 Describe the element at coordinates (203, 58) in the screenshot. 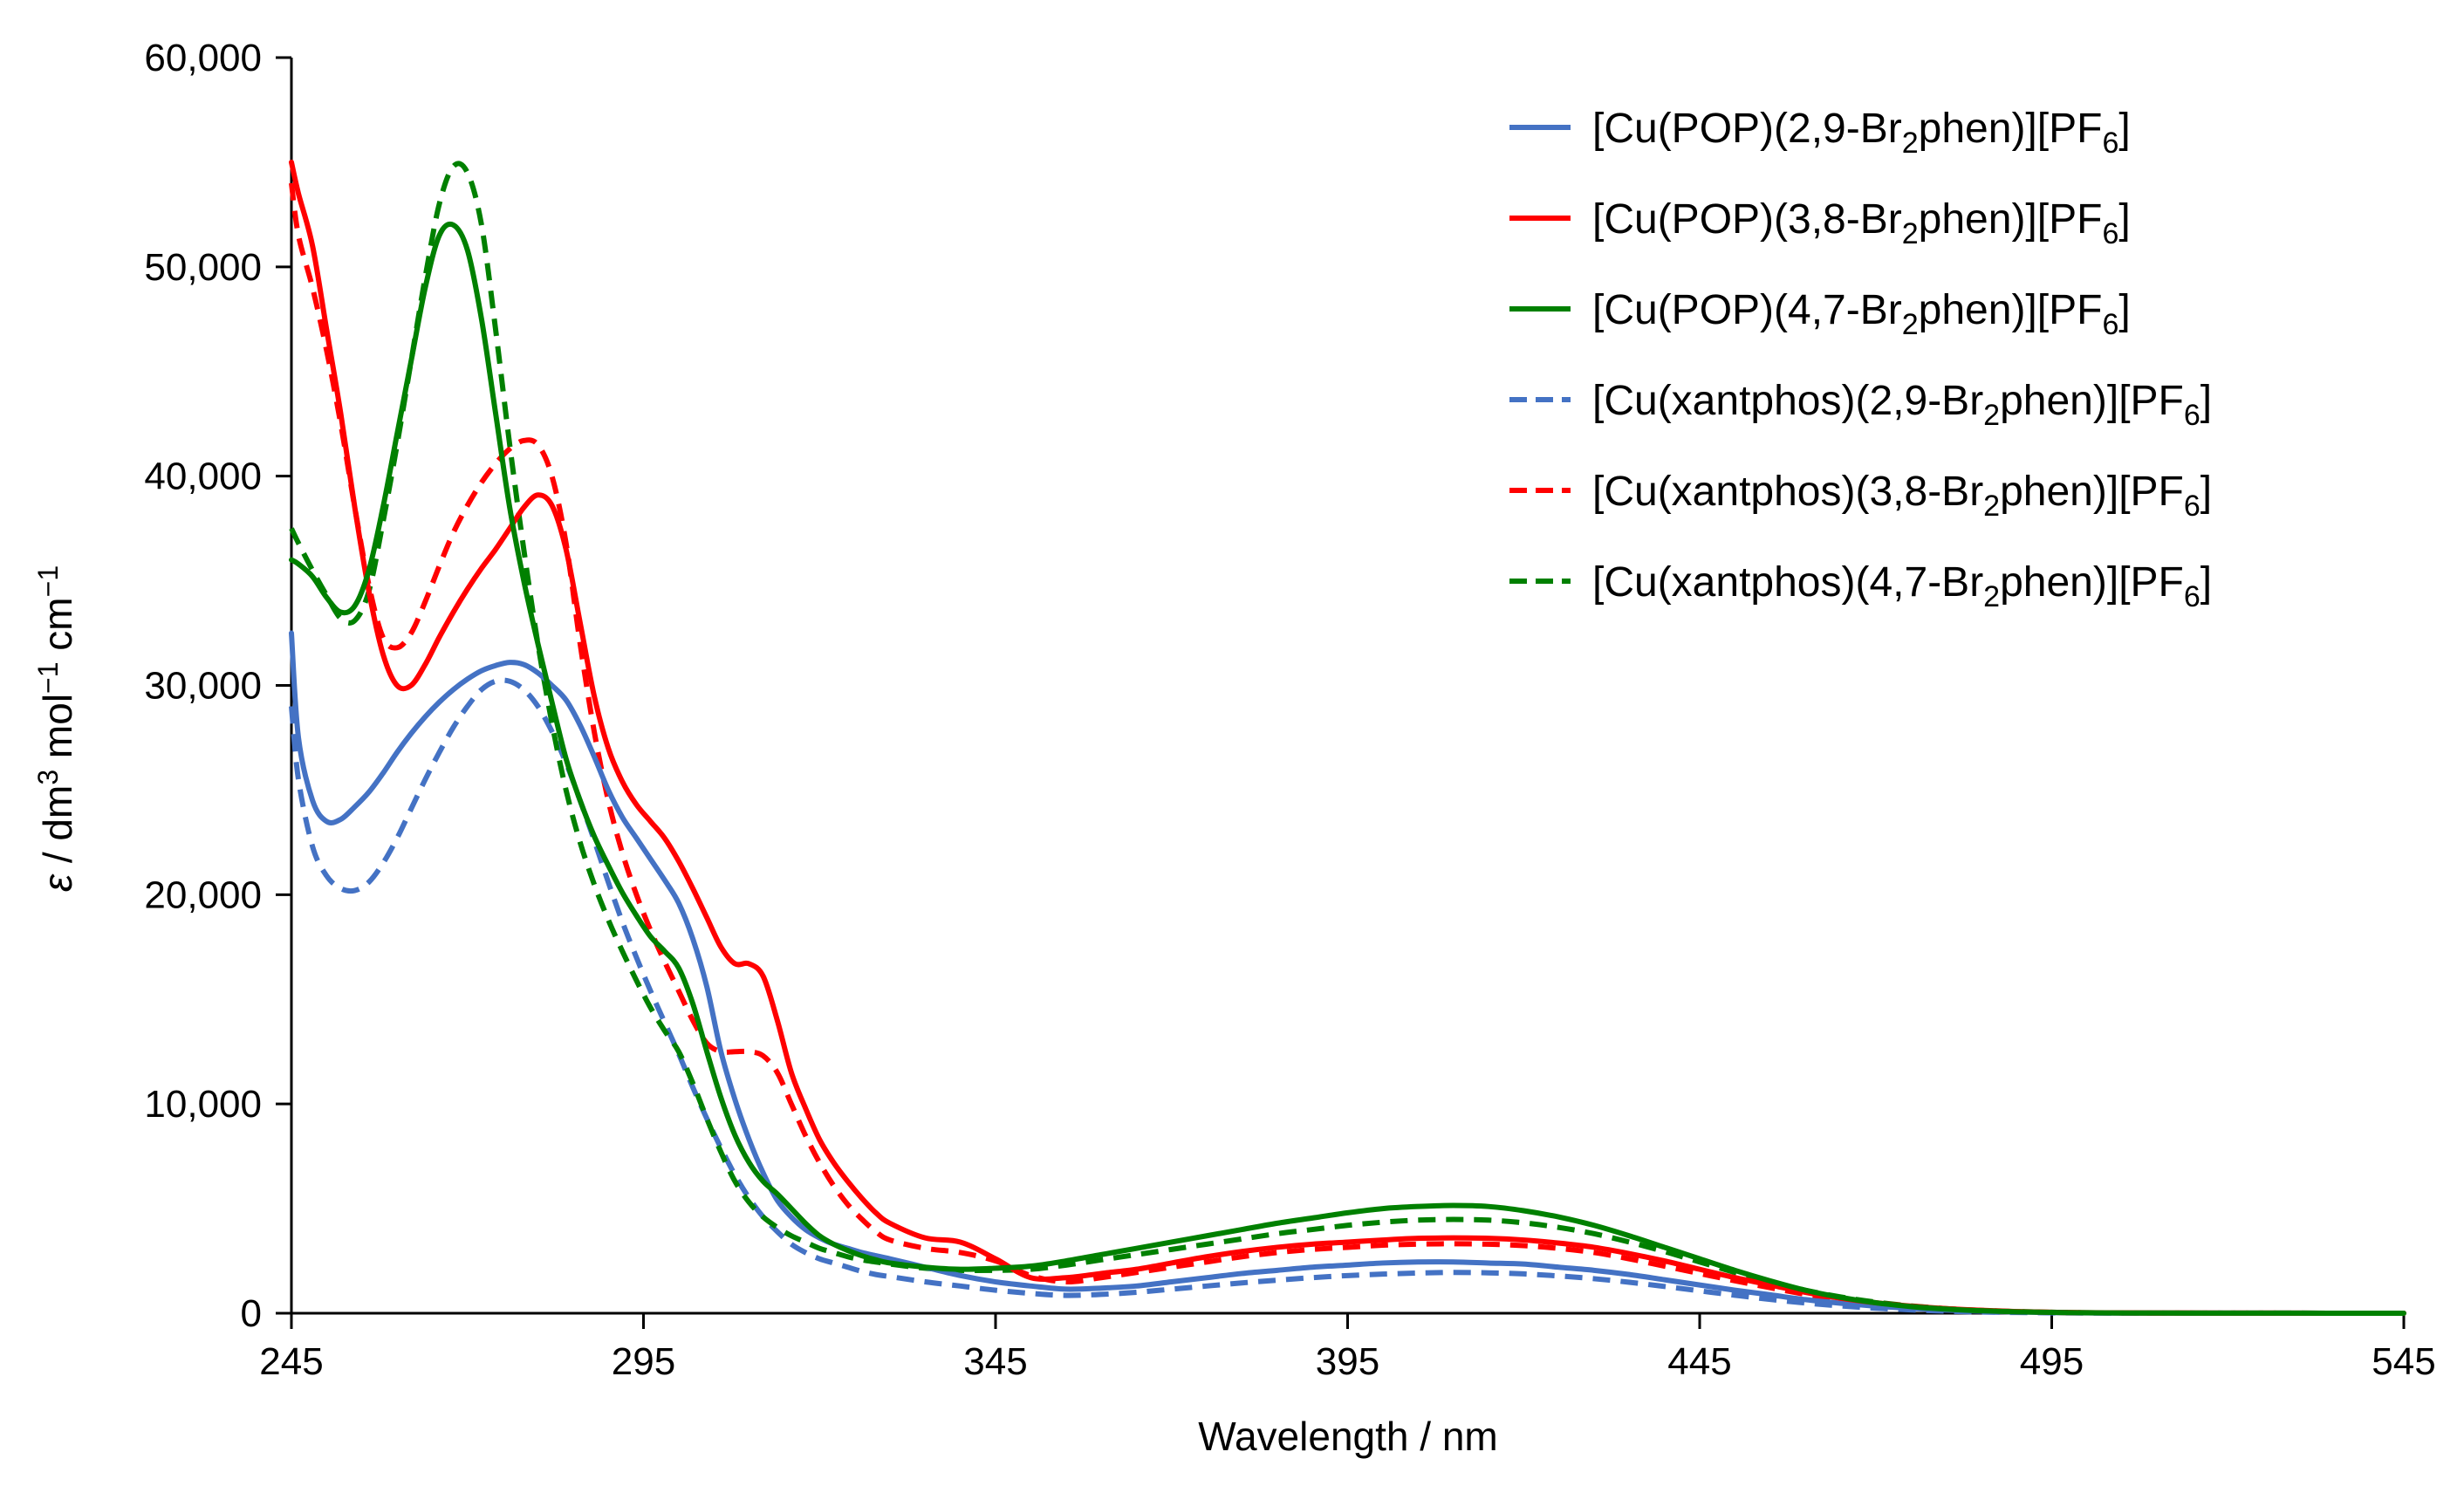

I see `y-tick-label: 60,000` at that location.